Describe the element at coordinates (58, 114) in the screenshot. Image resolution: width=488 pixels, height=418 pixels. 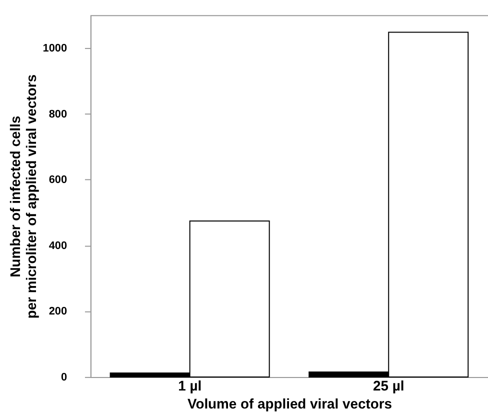
I see `y-tick-label: 800` at that location.